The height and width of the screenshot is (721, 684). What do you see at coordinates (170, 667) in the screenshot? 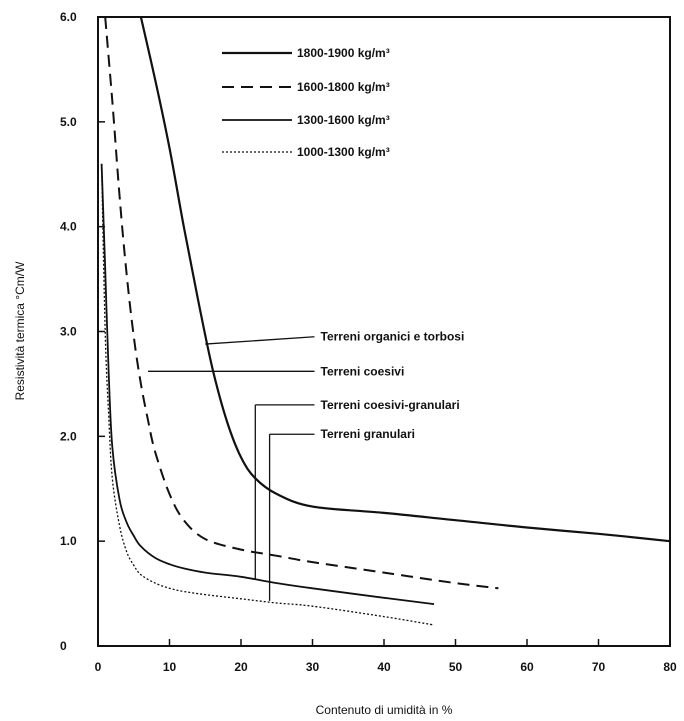
I see `x-tick-label: 10` at bounding box center [170, 667].